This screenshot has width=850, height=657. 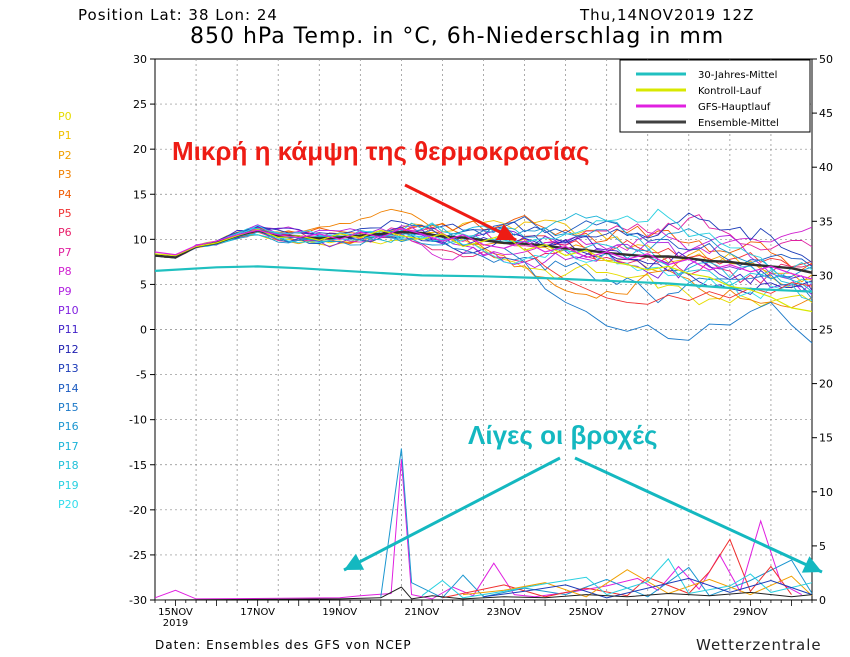 I want to click on y-right-tick-label: 25, so click(x=826, y=330).